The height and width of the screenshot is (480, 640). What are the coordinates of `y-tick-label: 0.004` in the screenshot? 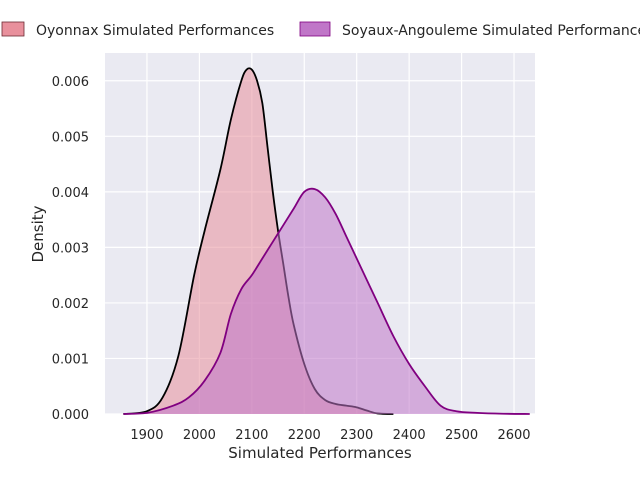 It's located at (70, 193).